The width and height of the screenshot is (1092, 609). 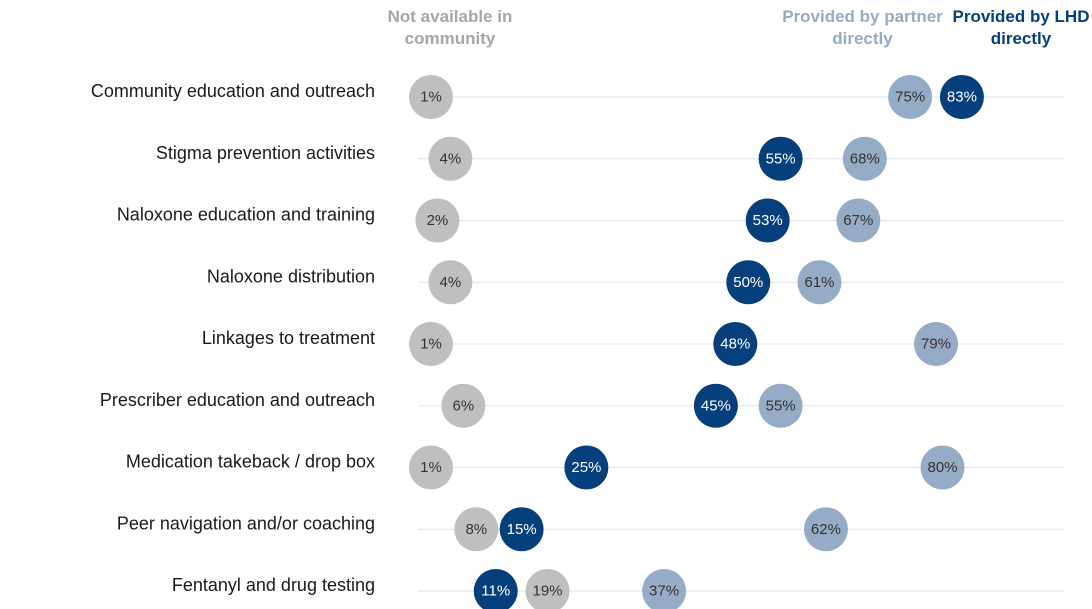 I want to click on dot: 6%, so click(x=463, y=405).